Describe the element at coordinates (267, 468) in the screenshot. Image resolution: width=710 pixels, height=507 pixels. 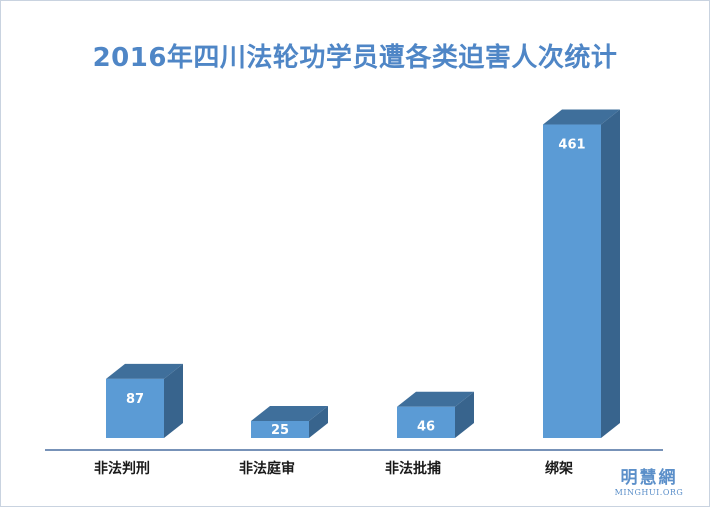
I see `category-label-1: 非法庭审` at that location.